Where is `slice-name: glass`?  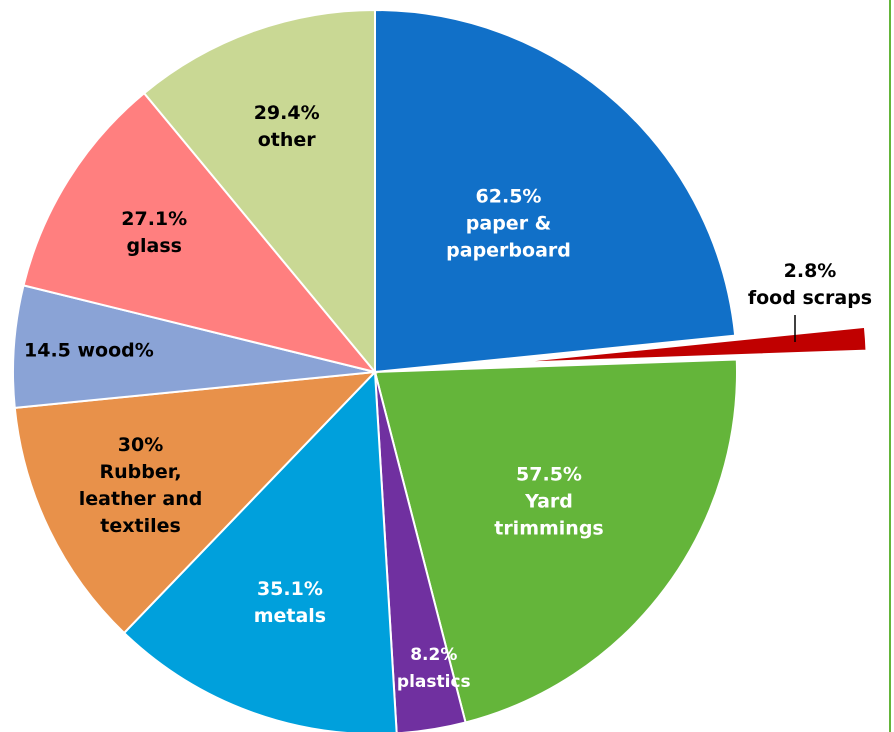 slice-name: glass is located at coordinates (154, 246).